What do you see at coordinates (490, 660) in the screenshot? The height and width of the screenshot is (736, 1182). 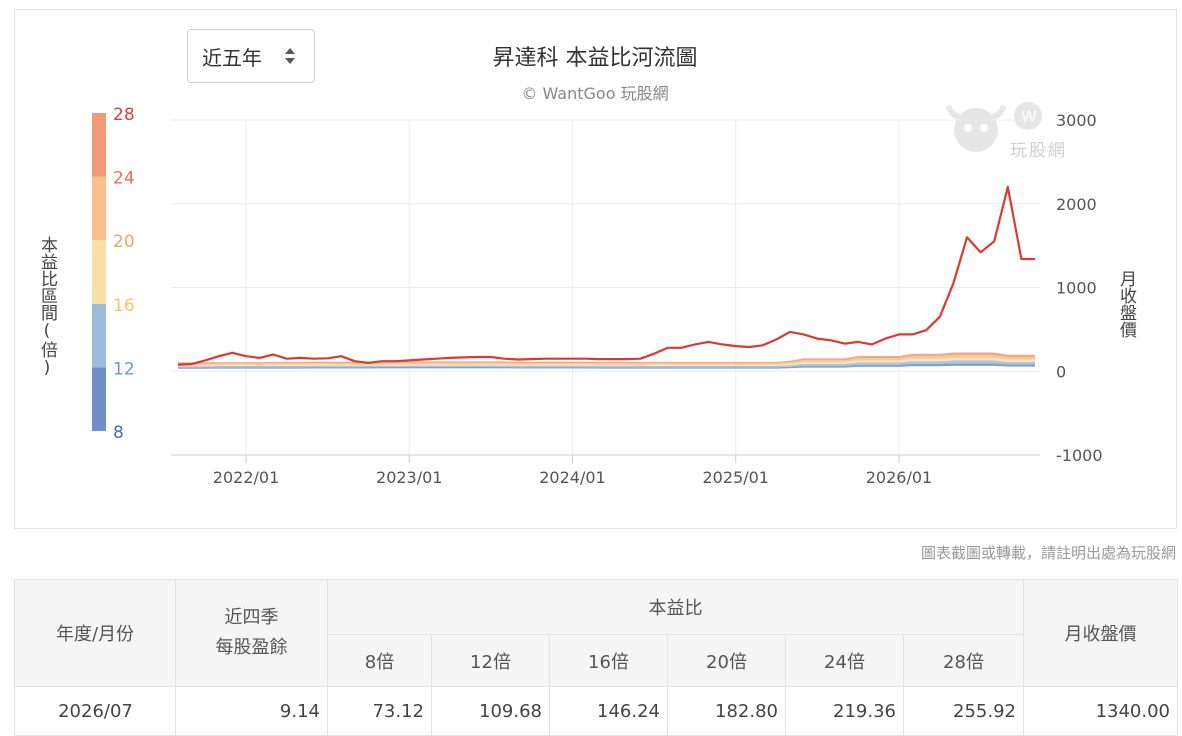 I see `header-pe-12: 12倍` at bounding box center [490, 660].